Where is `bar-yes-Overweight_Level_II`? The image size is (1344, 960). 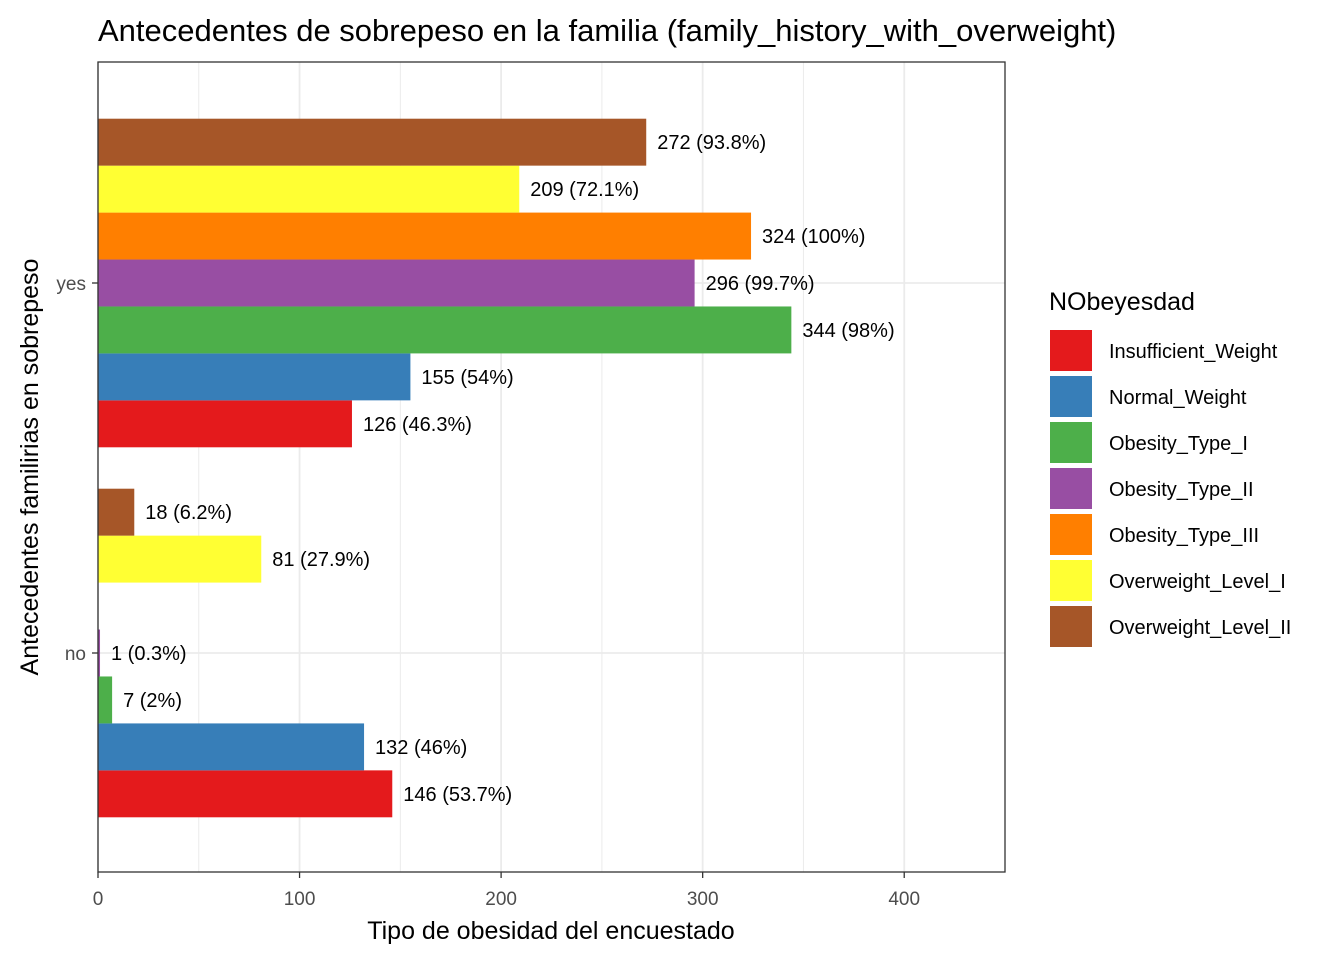
bar-yes-Overweight_Level_II is located at coordinates (372, 142).